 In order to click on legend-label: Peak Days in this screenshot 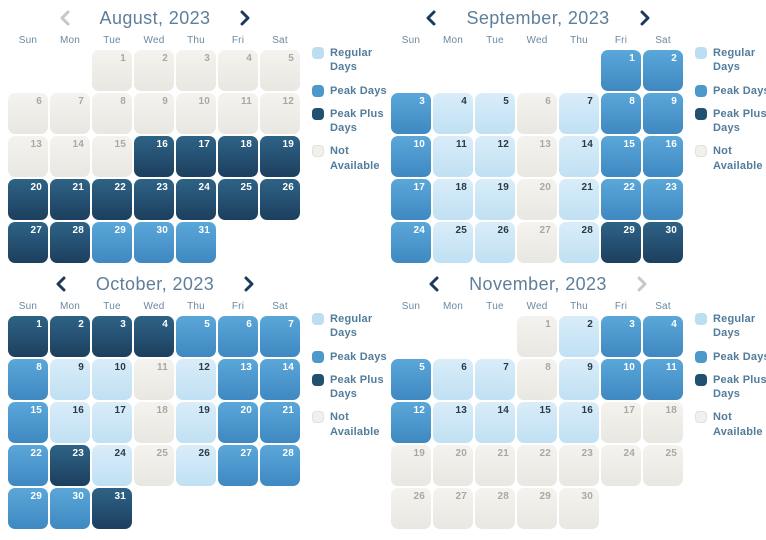, I will do `click(358, 90)`.